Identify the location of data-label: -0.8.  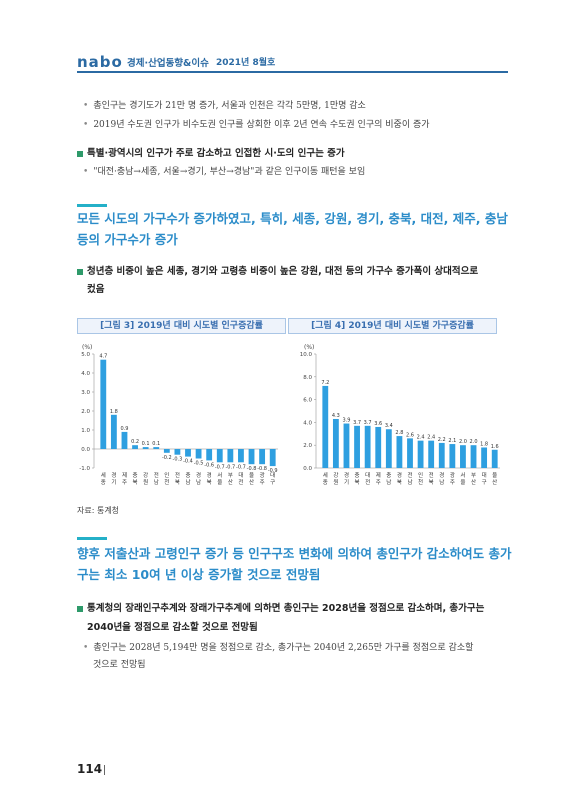
(262, 469).